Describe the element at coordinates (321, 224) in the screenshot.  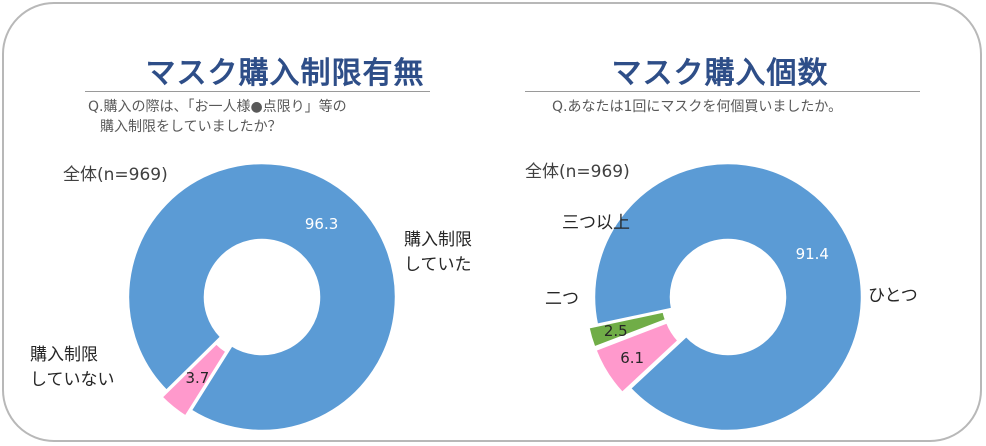
I see `chart0-value-label-0: 96.3` at that location.